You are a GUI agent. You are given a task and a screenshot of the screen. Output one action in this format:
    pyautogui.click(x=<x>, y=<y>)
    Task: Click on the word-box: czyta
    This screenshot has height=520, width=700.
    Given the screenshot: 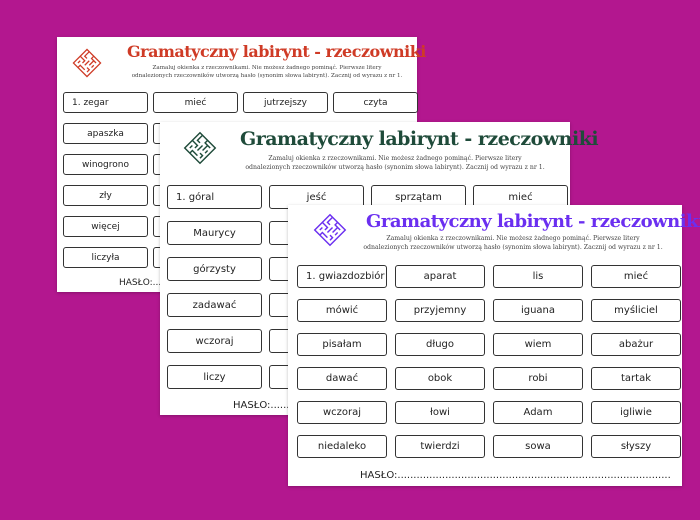 What is the action you would take?
    pyautogui.click(x=375, y=102)
    